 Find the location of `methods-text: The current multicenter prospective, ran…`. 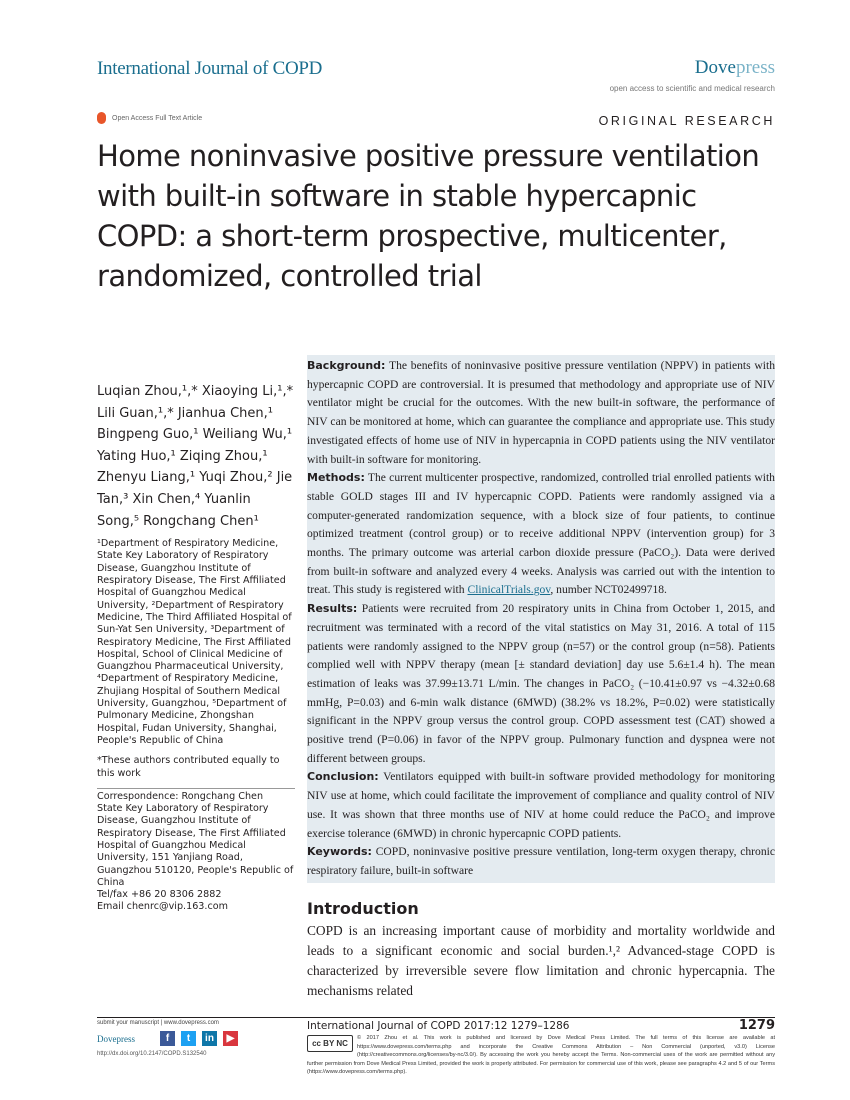

methods-text: The current multicenter prospective, ran… is located at coordinates (541, 534).